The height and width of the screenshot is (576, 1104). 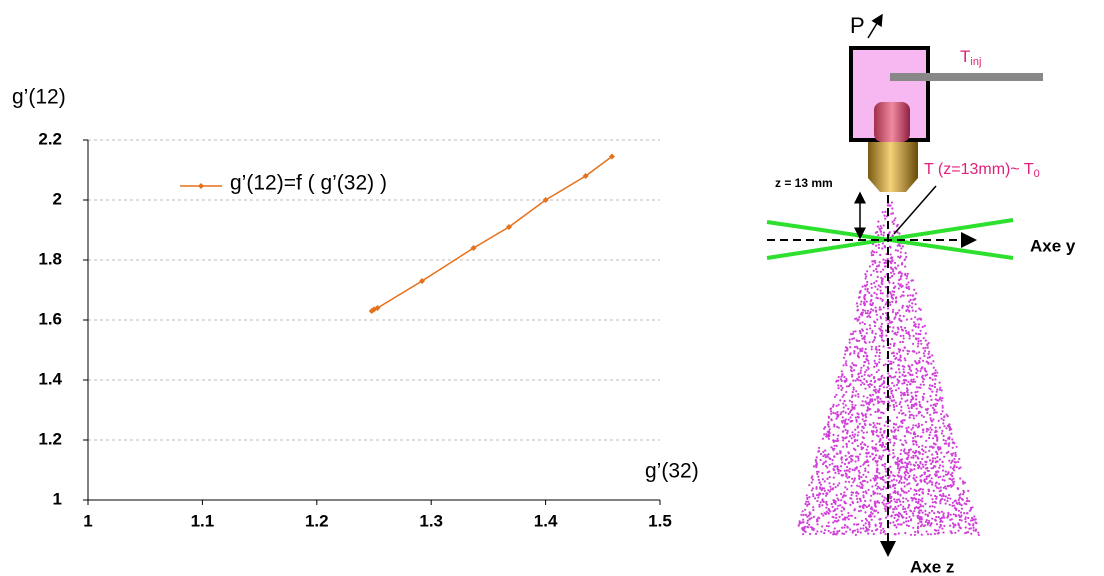 I want to click on y-axis-title: g’(12), so click(x=39, y=97).